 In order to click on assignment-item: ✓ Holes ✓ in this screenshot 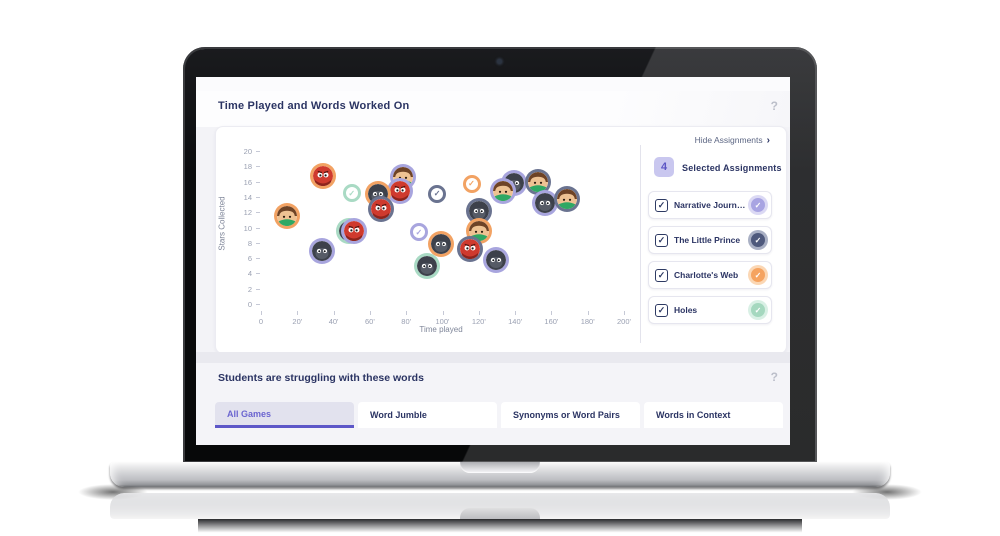, I will do `click(710, 310)`.